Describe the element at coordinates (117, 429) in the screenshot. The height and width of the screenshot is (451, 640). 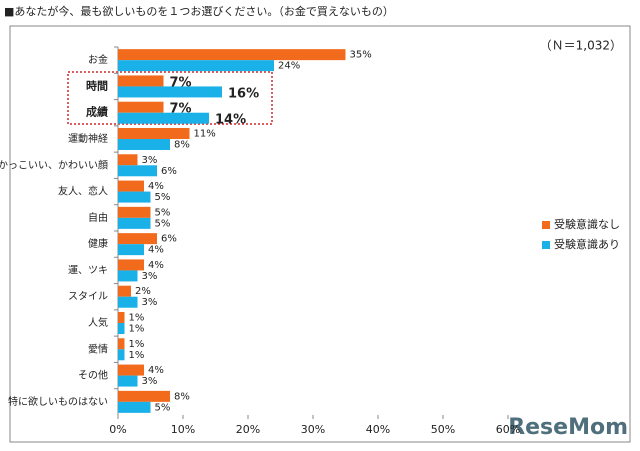
I see `x-tick-label: 0%` at that location.